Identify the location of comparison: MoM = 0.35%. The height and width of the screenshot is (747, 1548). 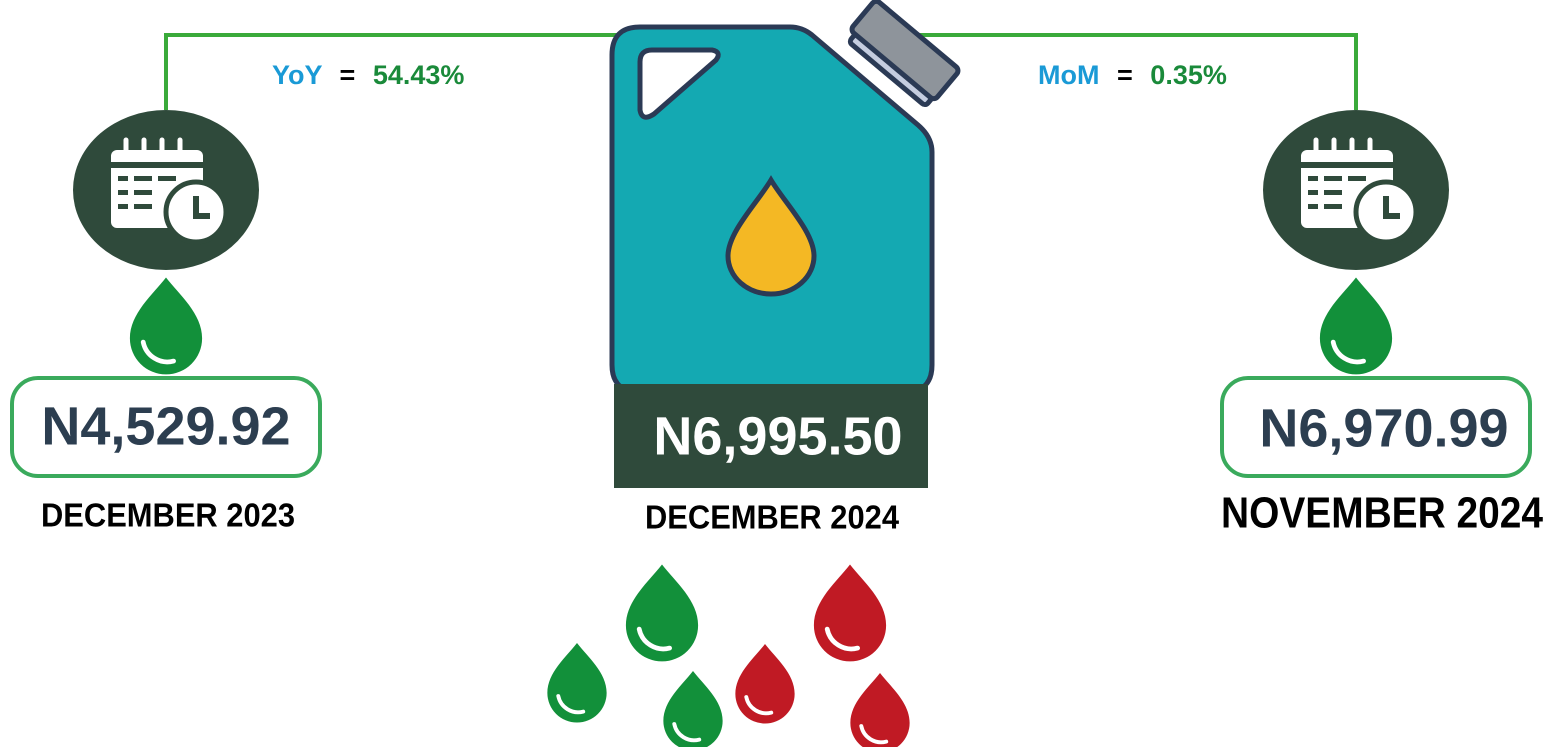
(1132, 75).